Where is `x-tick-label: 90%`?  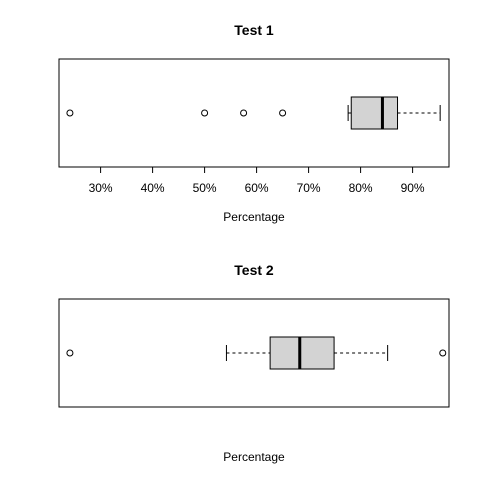 x-tick-label: 90% is located at coordinates (413, 188).